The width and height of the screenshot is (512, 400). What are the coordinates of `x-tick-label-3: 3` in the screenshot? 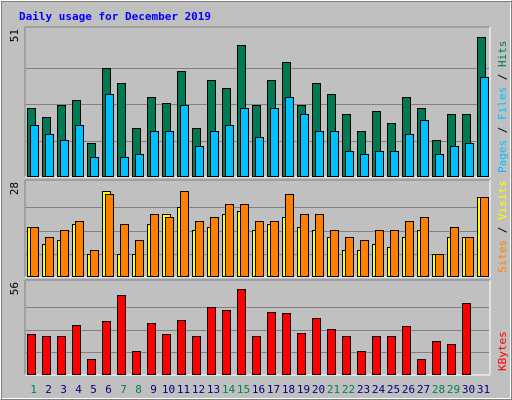 It's located at (63, 389).